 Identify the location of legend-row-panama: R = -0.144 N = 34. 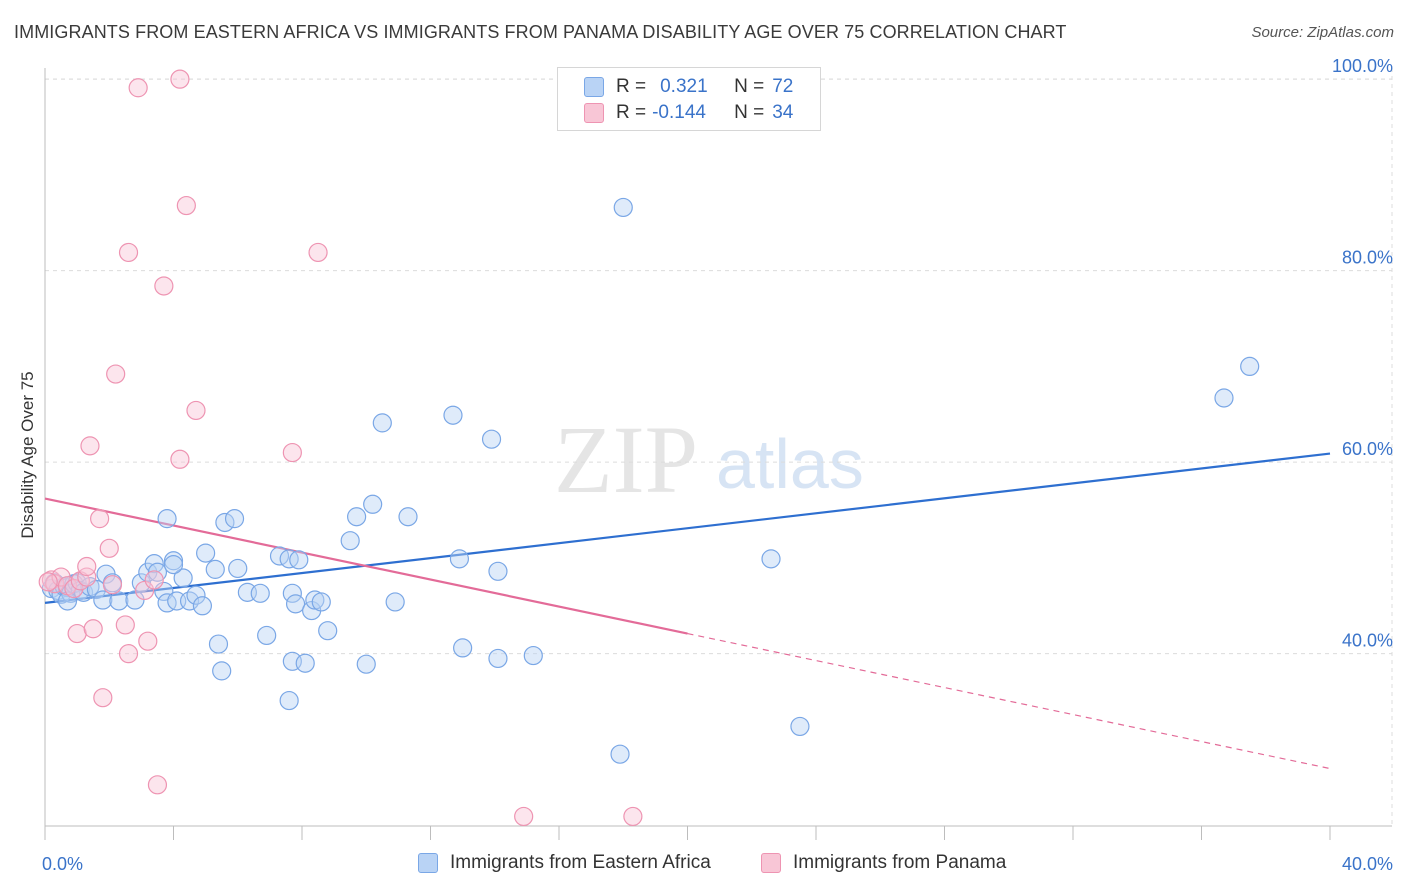
(675, 113).